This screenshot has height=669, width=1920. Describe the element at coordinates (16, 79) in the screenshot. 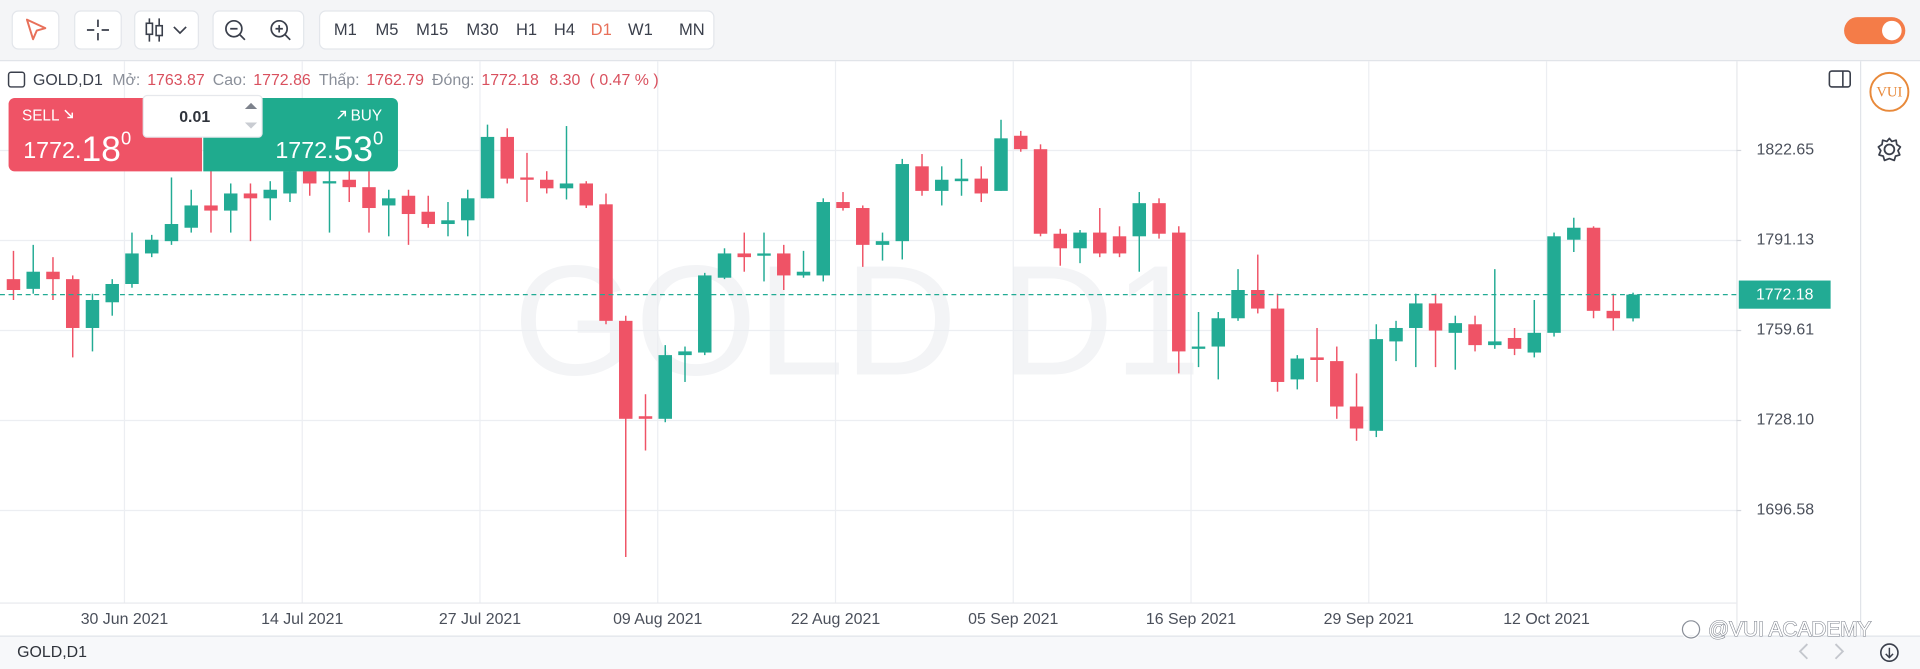

I see `symbol-icon` at that location.